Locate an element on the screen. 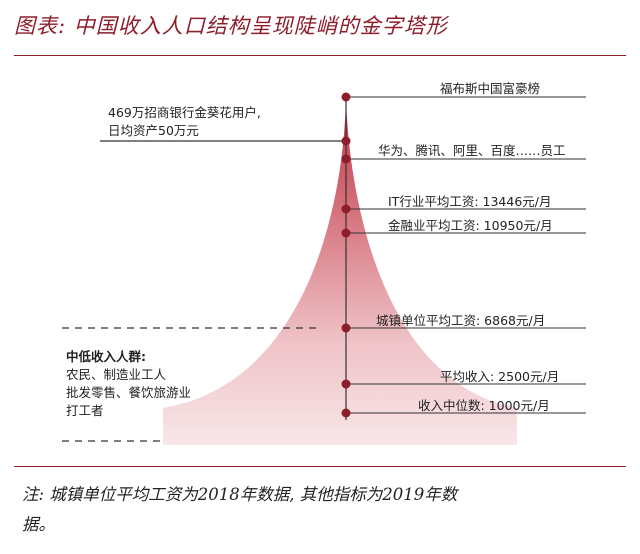  callout-line-2: 日均资产50万元 is located at coordinates (153, 130).